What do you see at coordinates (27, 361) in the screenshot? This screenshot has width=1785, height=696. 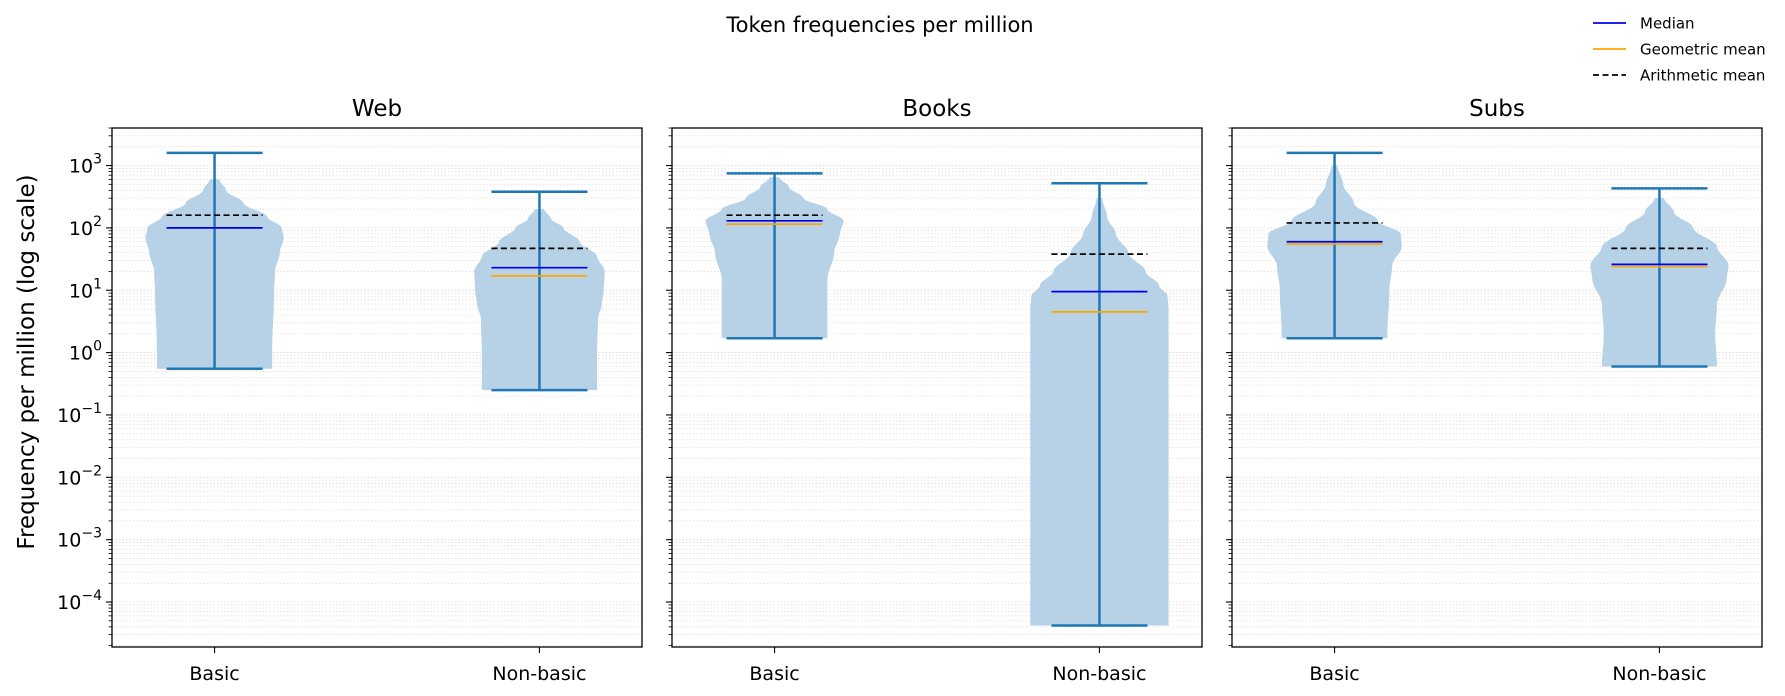 I see `y-axis-label: Frequency per million (log scale)` at bounding box center [27, 361].